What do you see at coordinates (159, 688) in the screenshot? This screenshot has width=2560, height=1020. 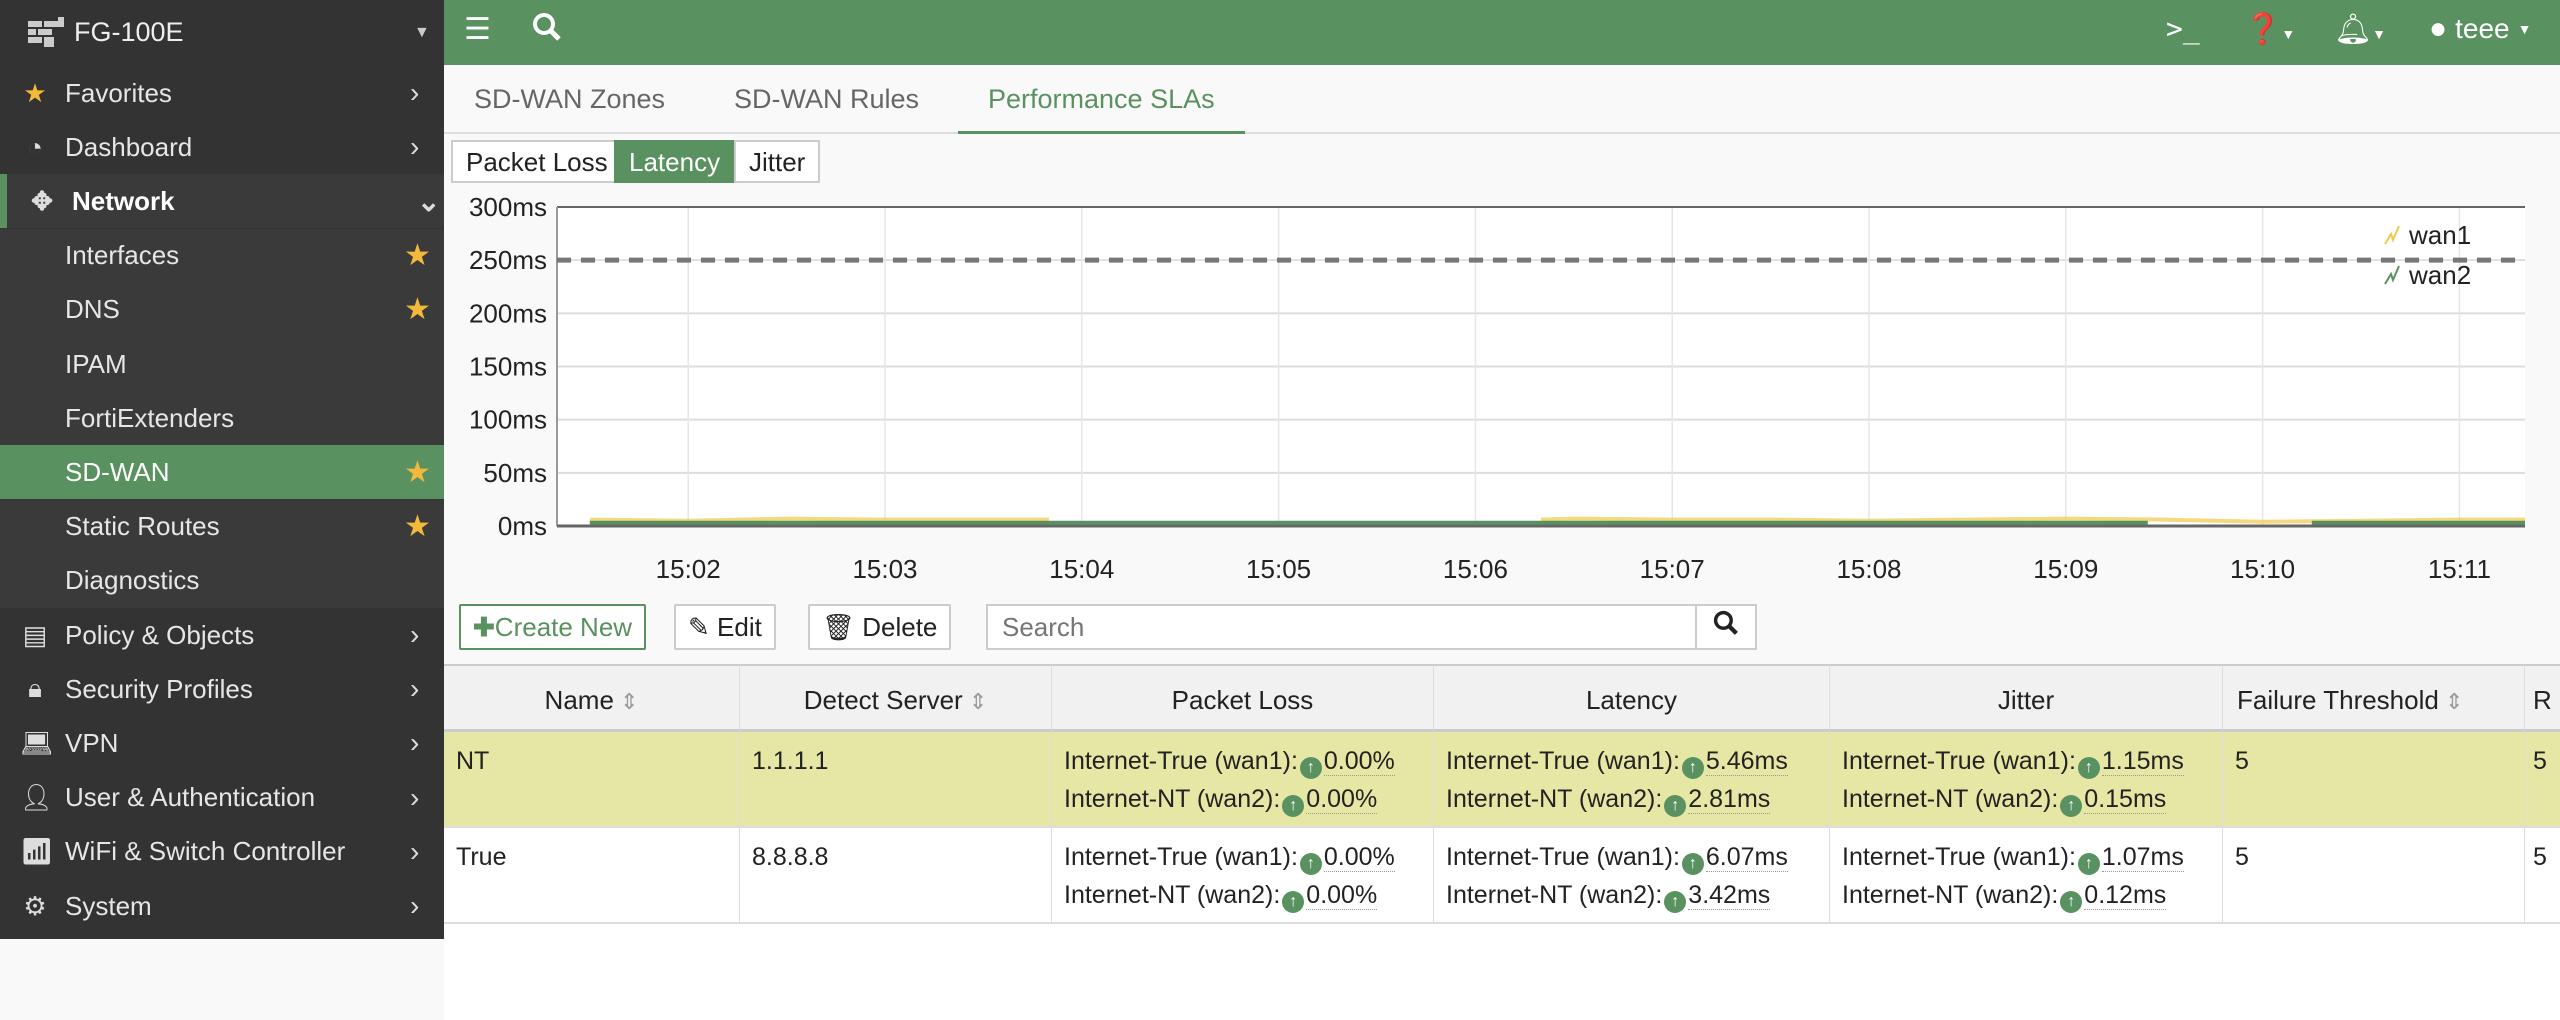 I see `sidebar-item-label: Security Profiles` at bounding box center [159, 688].